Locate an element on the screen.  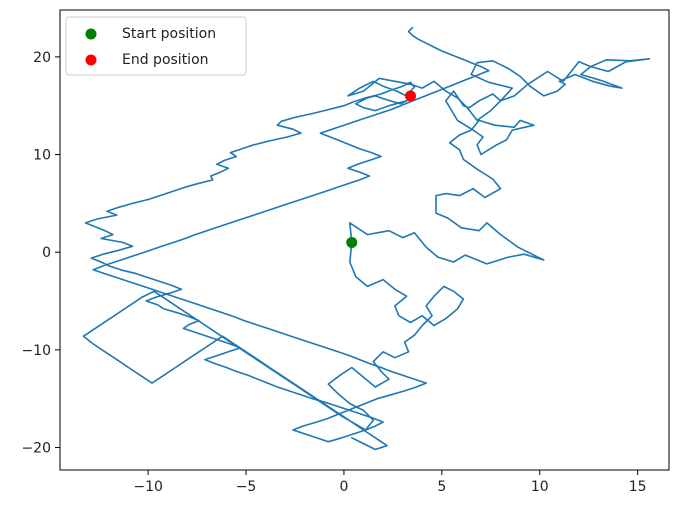
legend: Start position End position is located at coordinates (156, 46).